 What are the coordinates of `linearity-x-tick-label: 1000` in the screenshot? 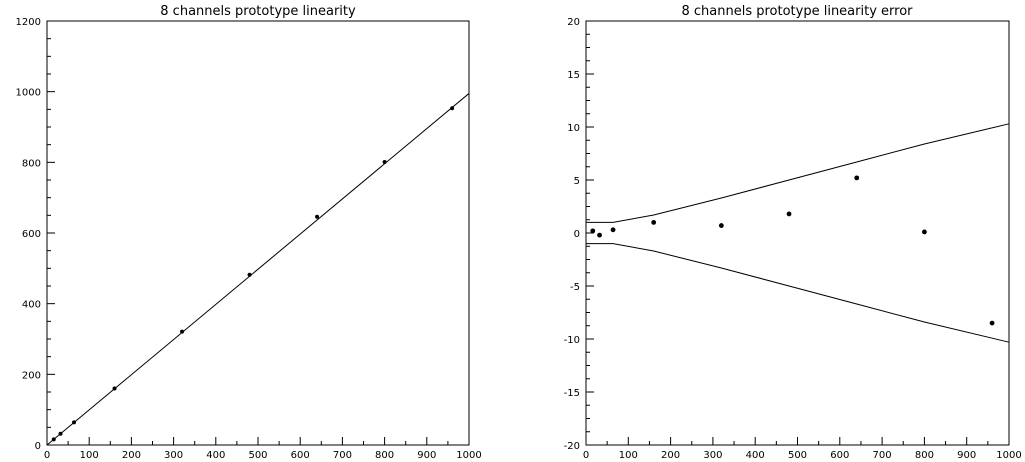 It's located at (468, 455).